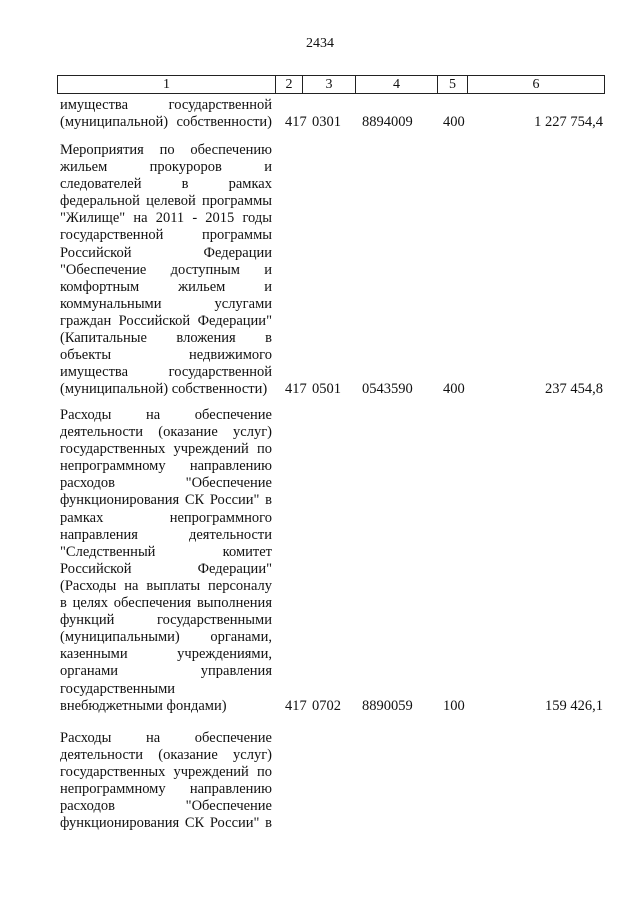 The image size is (640, 905). Describe the element at coordinates (568, 122) in the screenshot. I see `value-col-6: 1 227 754,4` at that location.